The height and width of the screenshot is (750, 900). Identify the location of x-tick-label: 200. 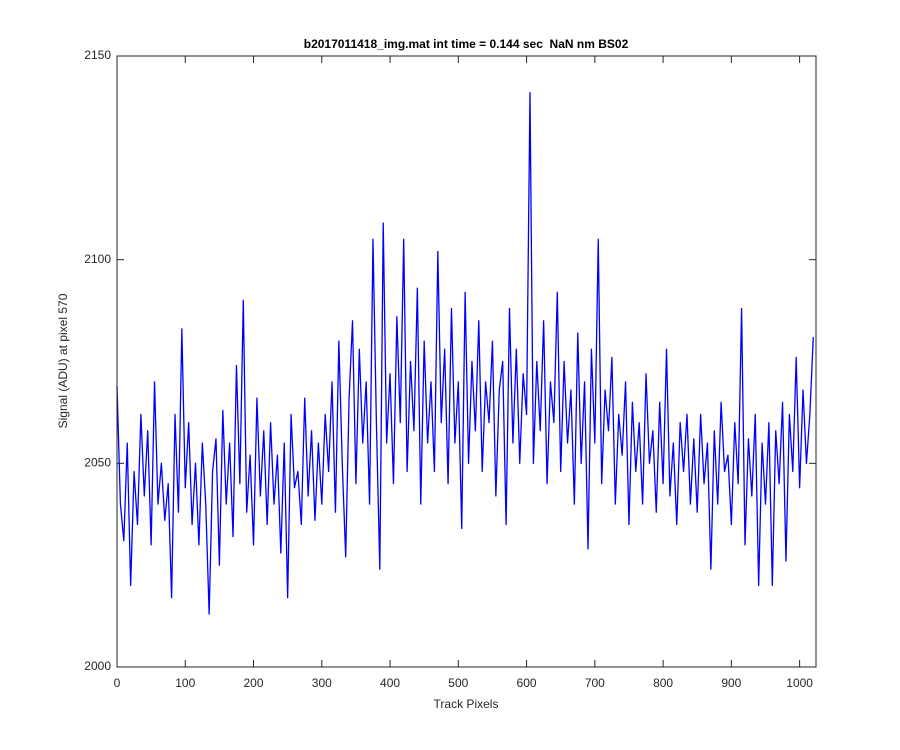
(254, 683).